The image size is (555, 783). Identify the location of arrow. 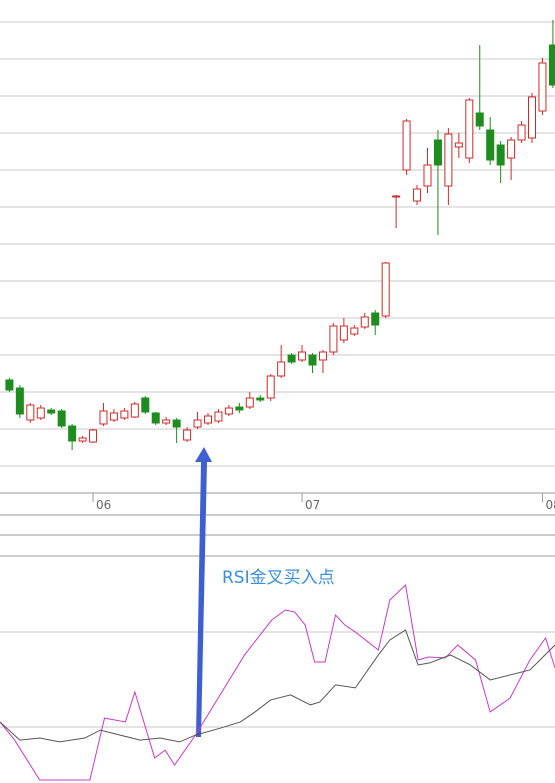
(203, 592).